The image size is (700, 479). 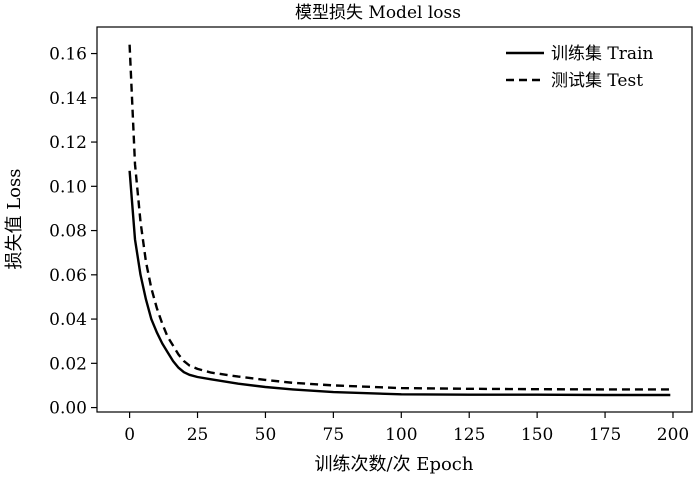 I want to click on y-axis-label: 损失值 Loss, so click(x=14, y=219).